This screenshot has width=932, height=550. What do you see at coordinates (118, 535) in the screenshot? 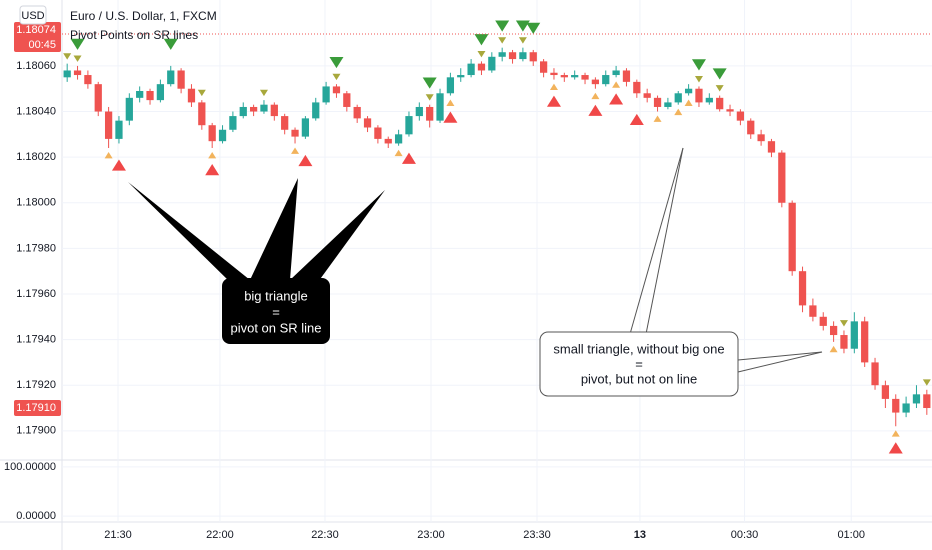
I see `x-tick-label: 21:30` at bounding box center [118, 535].